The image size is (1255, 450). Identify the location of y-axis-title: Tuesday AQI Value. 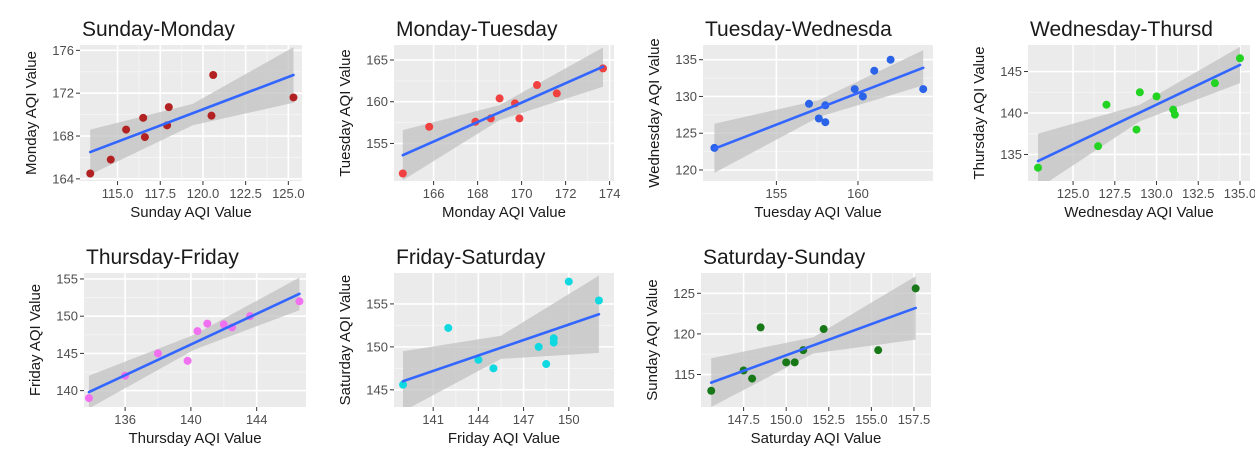
(345, 113).